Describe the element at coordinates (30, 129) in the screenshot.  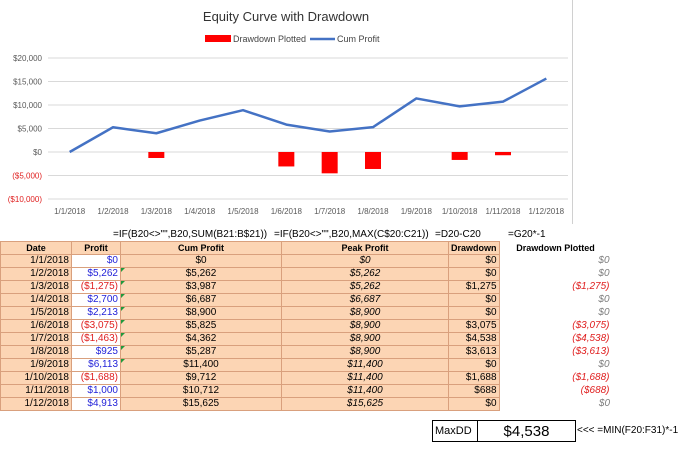
I see `y-tick-label: $5,000` at that location.